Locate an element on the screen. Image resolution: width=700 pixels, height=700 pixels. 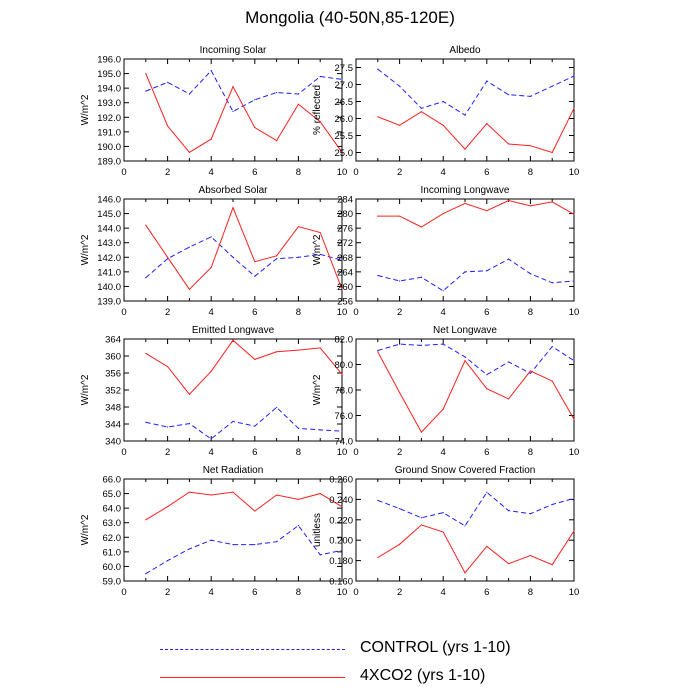
y-tick-label: 356 is located at coordinates (113, 374).